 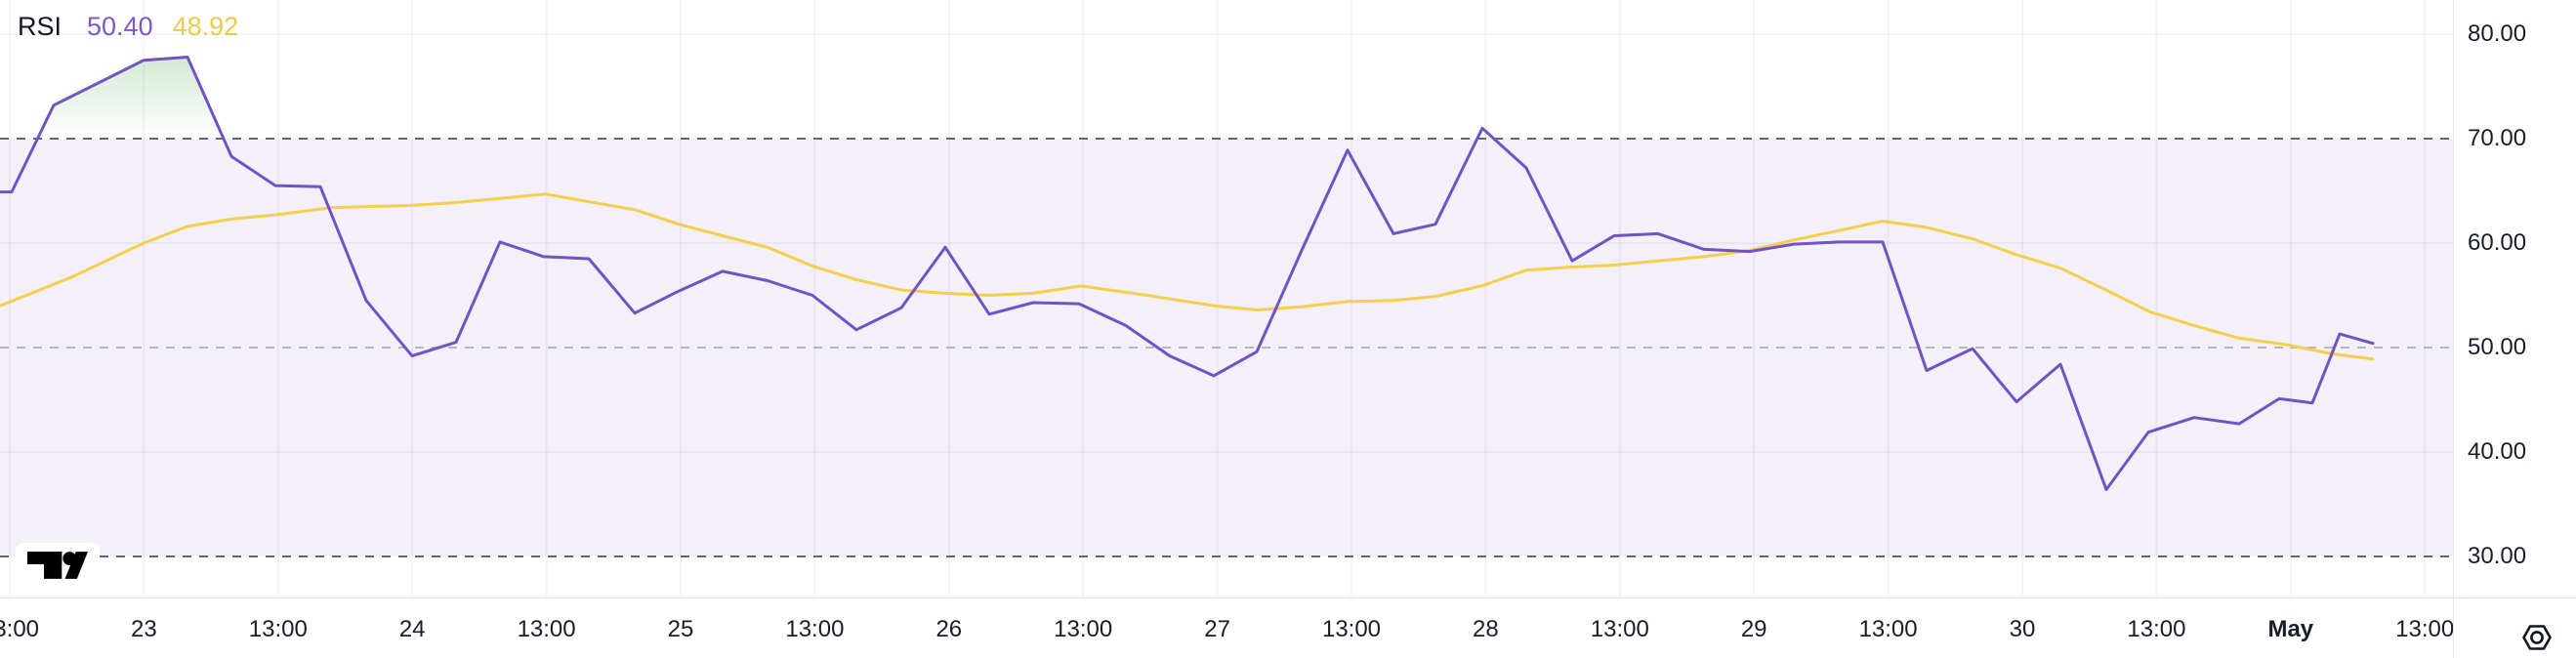 I want to click on price-axis-label: 30.00, so click(x=2498, y=556).